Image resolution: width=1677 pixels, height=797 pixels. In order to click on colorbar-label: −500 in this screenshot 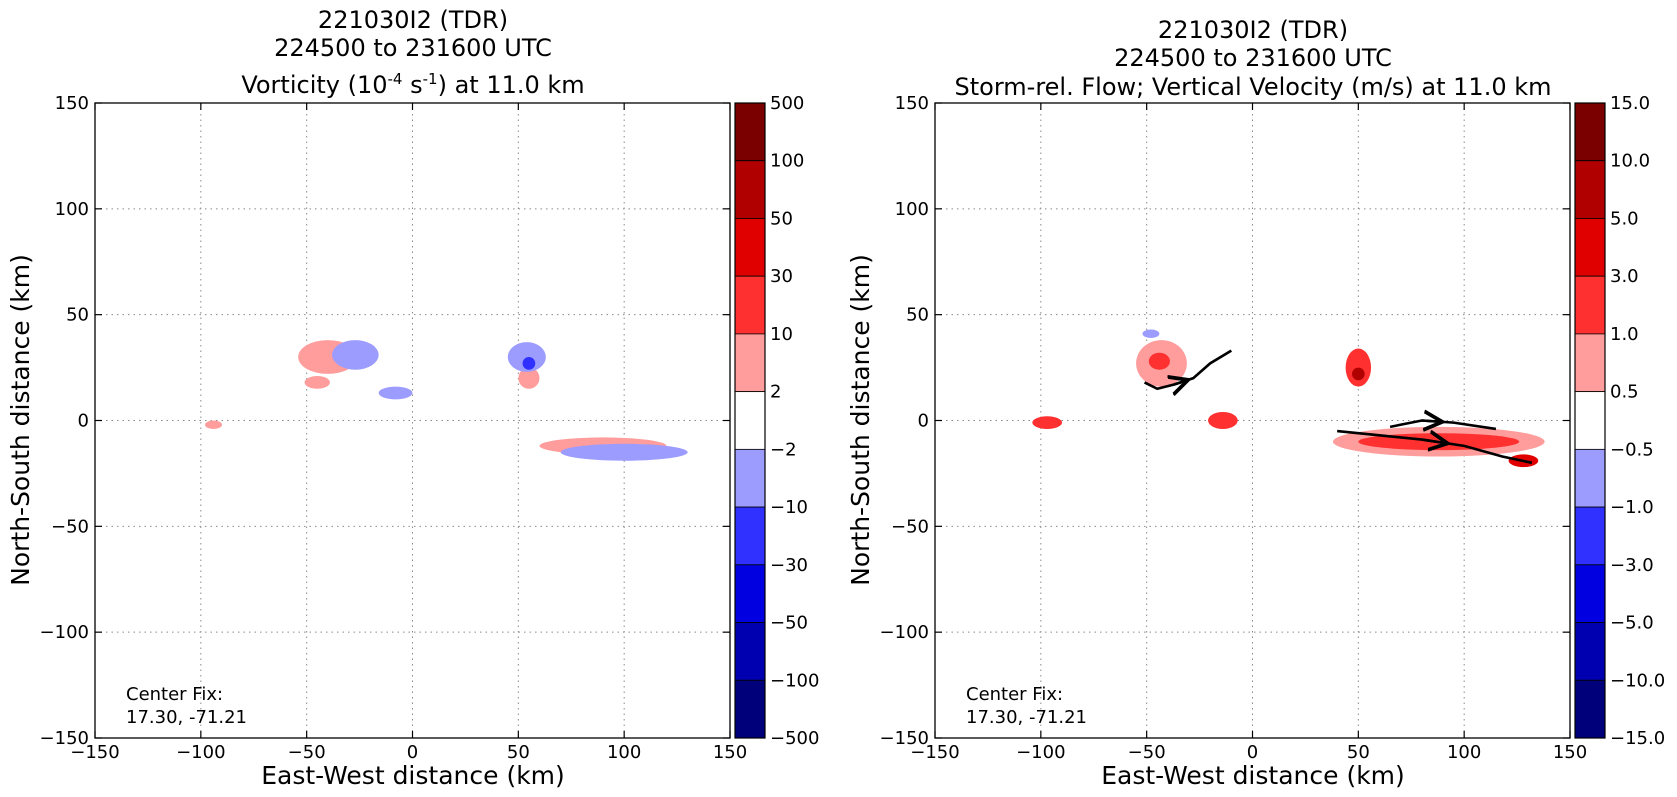, I will do `click(794, 738)`.